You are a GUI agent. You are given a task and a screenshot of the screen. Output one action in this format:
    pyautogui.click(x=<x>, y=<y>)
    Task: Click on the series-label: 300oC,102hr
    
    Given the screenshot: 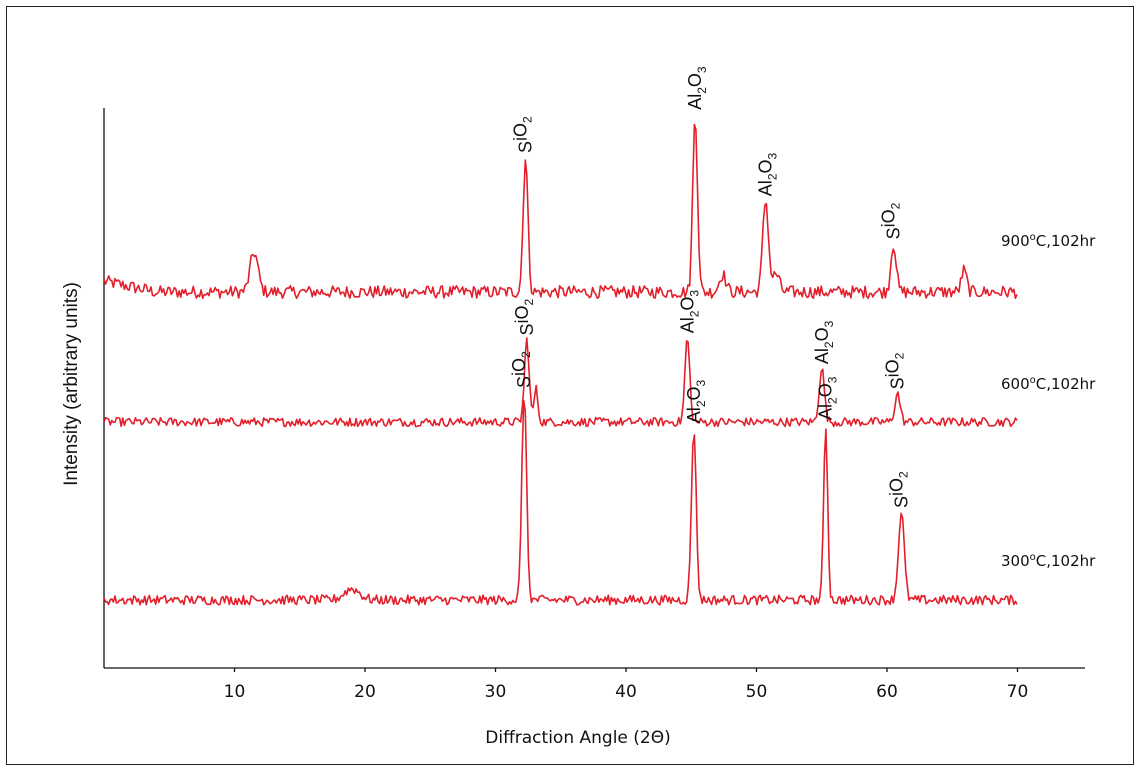 What is the action you would take?
    pyautogui.click(x=1048, y=561)
    